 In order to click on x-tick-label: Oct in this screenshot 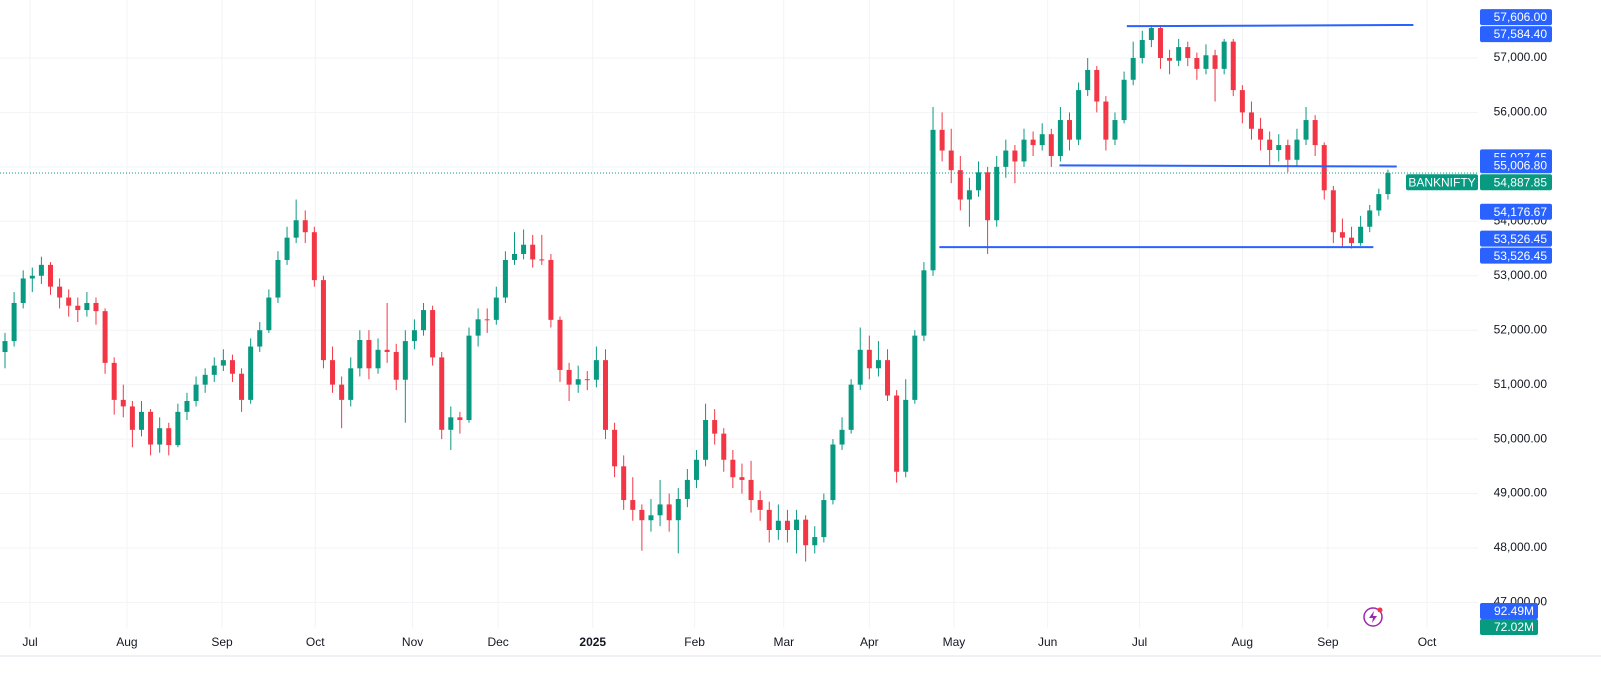, I will do `click(1427, 642)`.